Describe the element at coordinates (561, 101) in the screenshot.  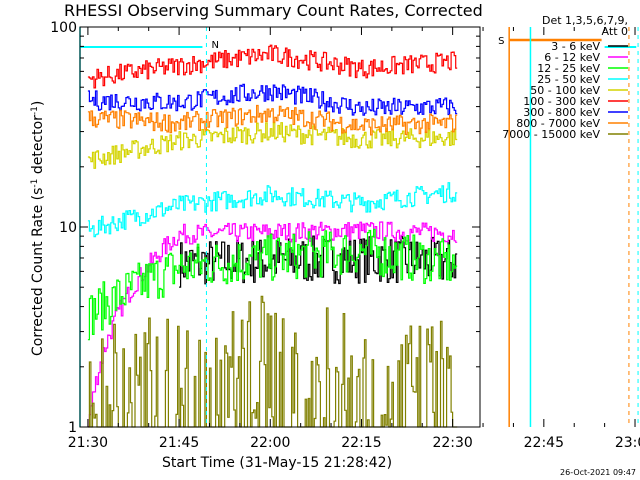
I see `legend-label: 100 - 300 keV` at that location.